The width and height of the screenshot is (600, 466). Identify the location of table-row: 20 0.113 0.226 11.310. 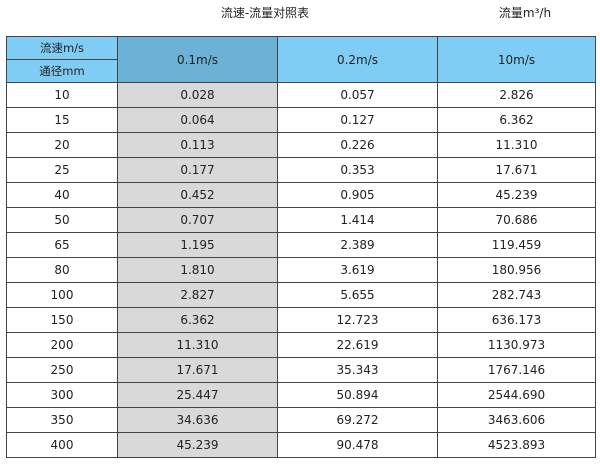
(301, 145).